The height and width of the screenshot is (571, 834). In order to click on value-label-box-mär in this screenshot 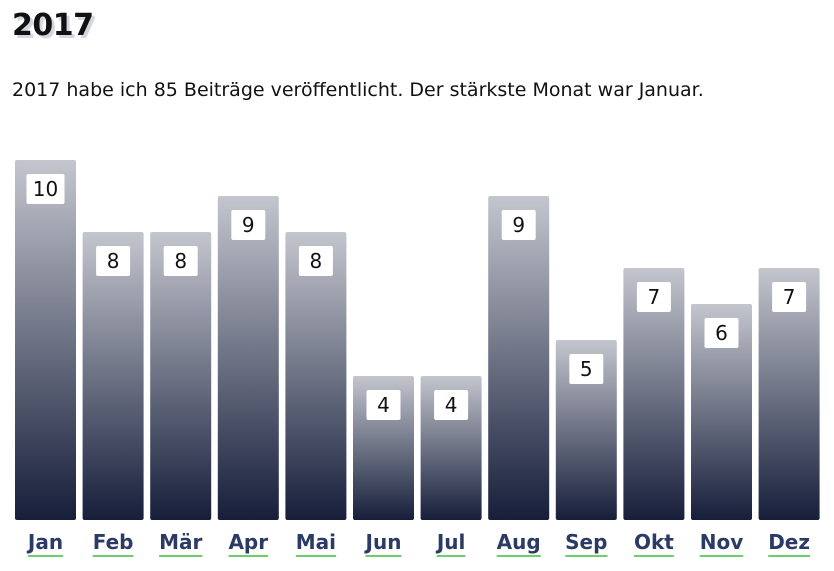, I will do `click(180, 261)`.